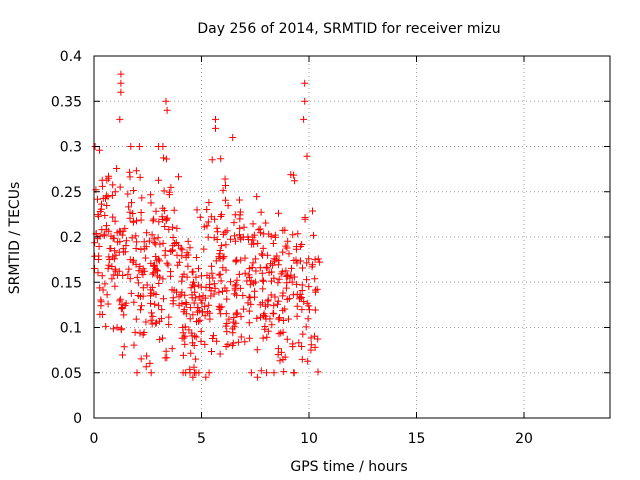 This screenshot has height=480, width=640. Describe the element at coordinates (71, 329) in the screenshot. I see `y-tick-label: 0.1` at that location.